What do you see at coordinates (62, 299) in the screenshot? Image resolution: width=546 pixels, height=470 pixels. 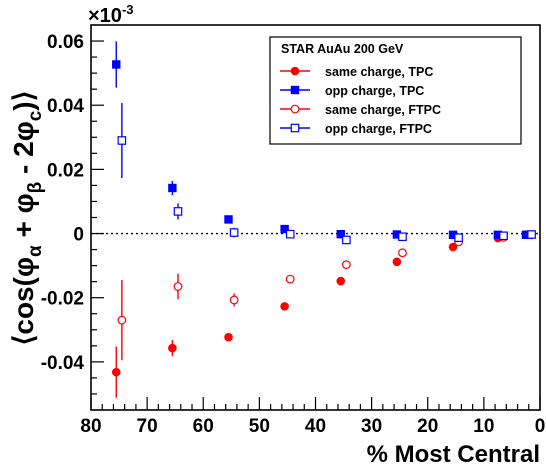 I see `y-tick-label: -0.02` at bounding box center [62, 299].